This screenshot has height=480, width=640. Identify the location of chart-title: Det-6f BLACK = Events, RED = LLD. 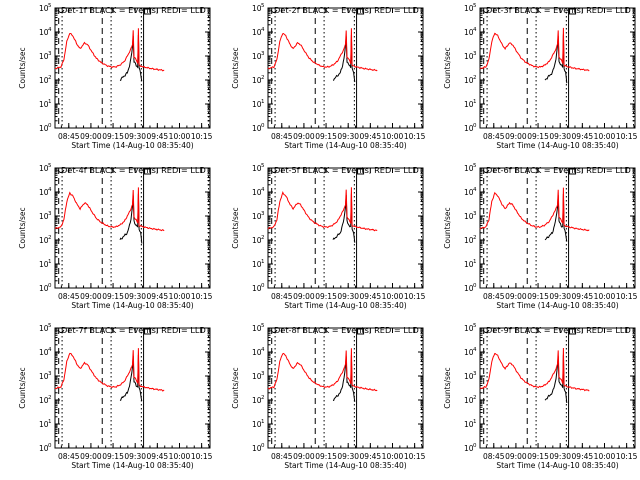
(558, 170).